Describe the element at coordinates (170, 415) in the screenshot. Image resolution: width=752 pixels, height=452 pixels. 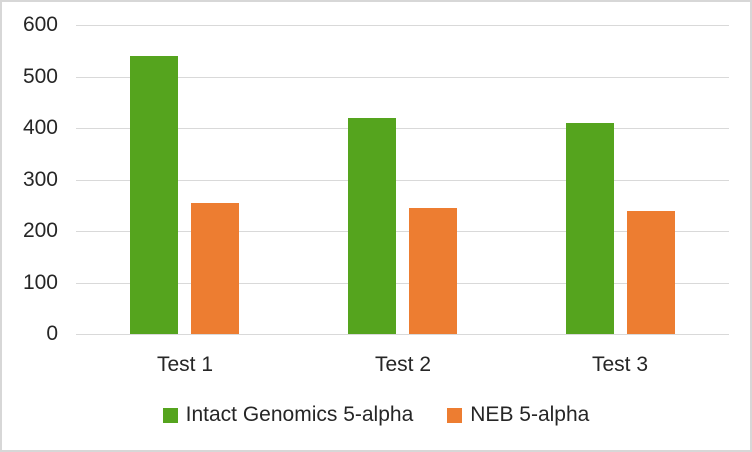
I see `legend-swatch-green` at that location.